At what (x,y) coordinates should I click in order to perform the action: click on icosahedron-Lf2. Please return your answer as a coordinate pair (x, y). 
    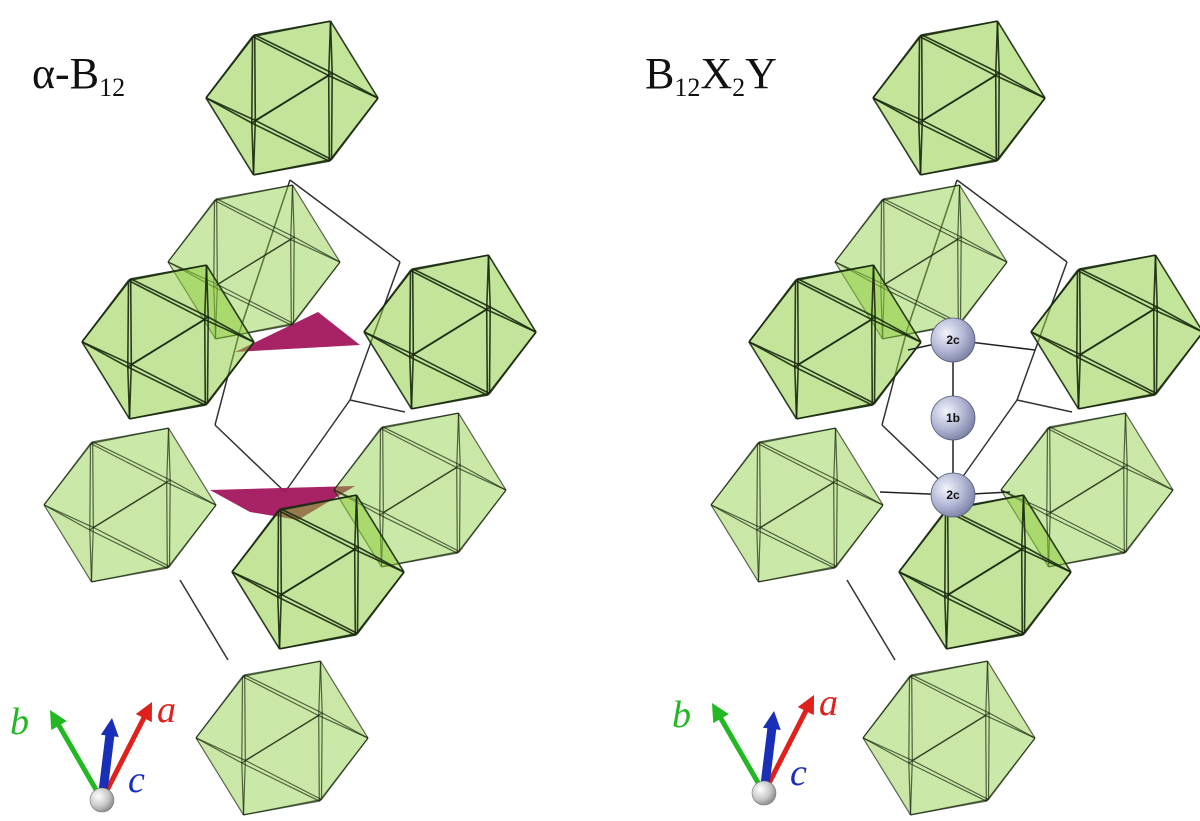
    Looking at the image, I should click on (450, 332).